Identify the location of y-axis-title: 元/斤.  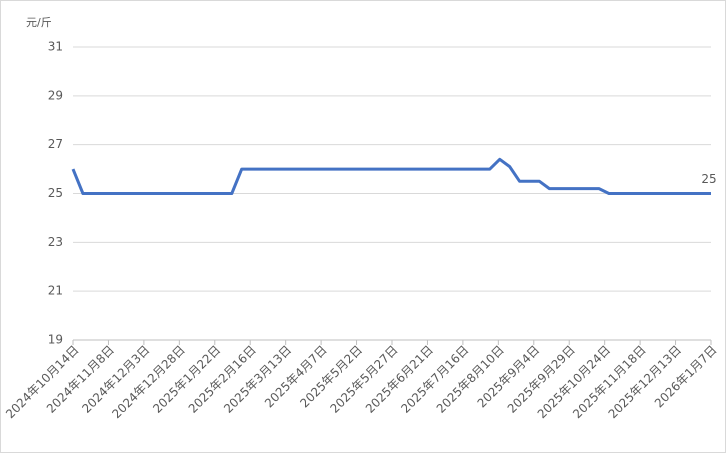
(39, 22).